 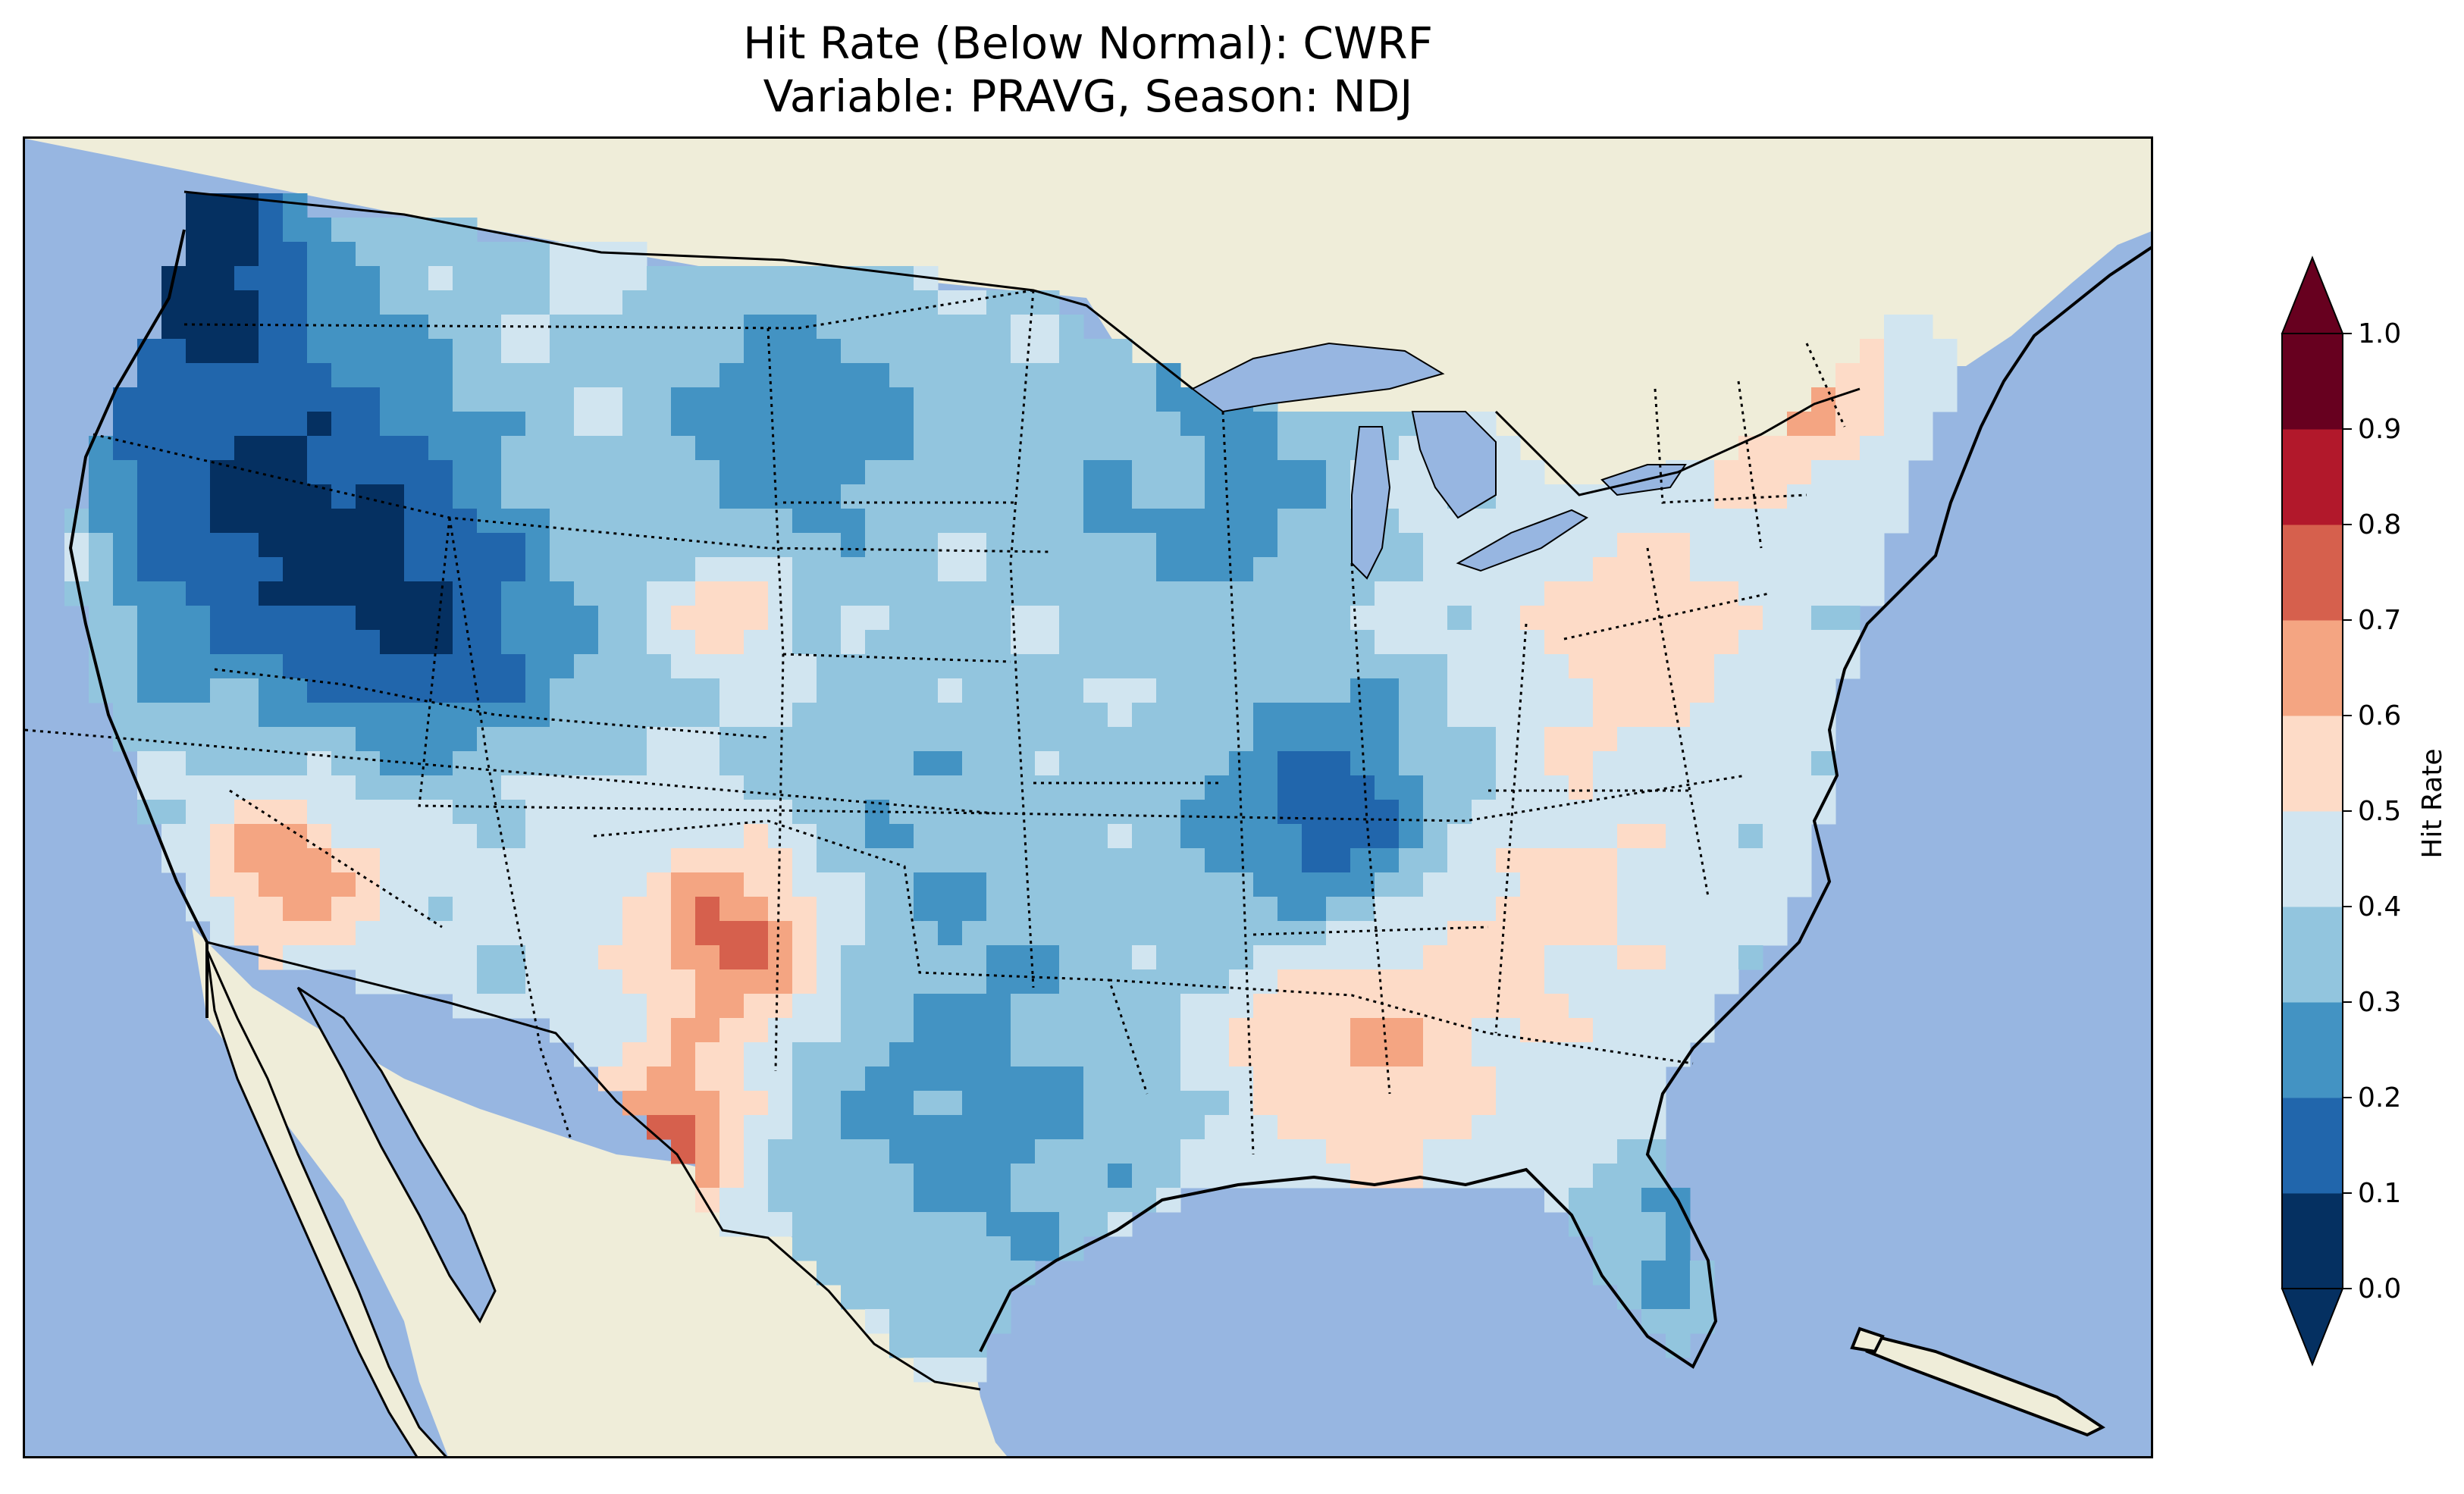 I want to click on colorbar-swatches, so click(x=2313, y=811).